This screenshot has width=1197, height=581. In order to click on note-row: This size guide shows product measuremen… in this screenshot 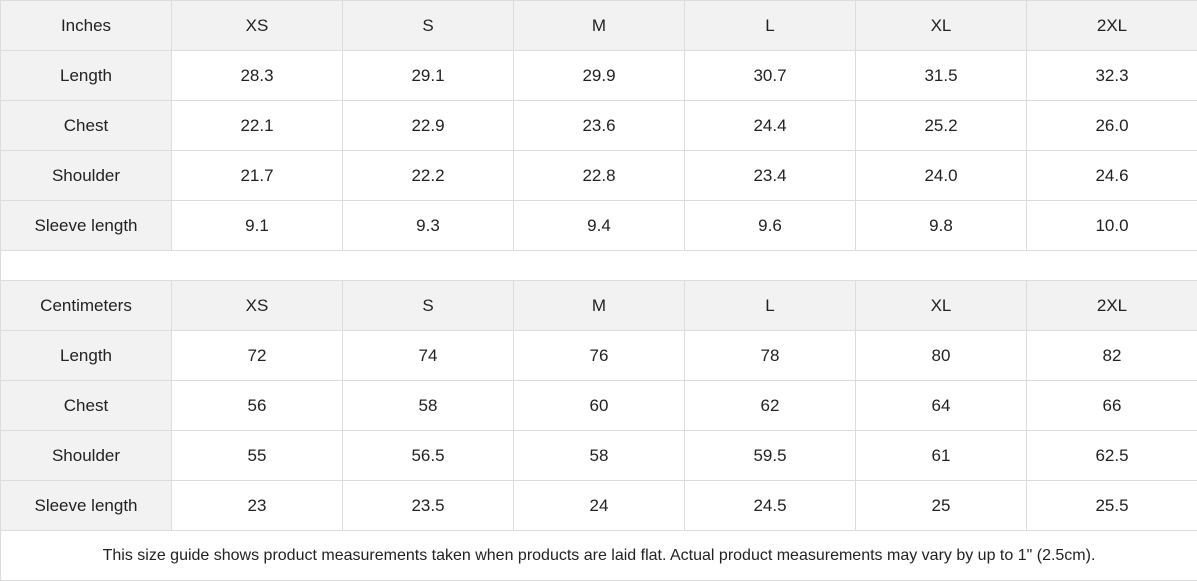, I will do `click(599, 556)`.